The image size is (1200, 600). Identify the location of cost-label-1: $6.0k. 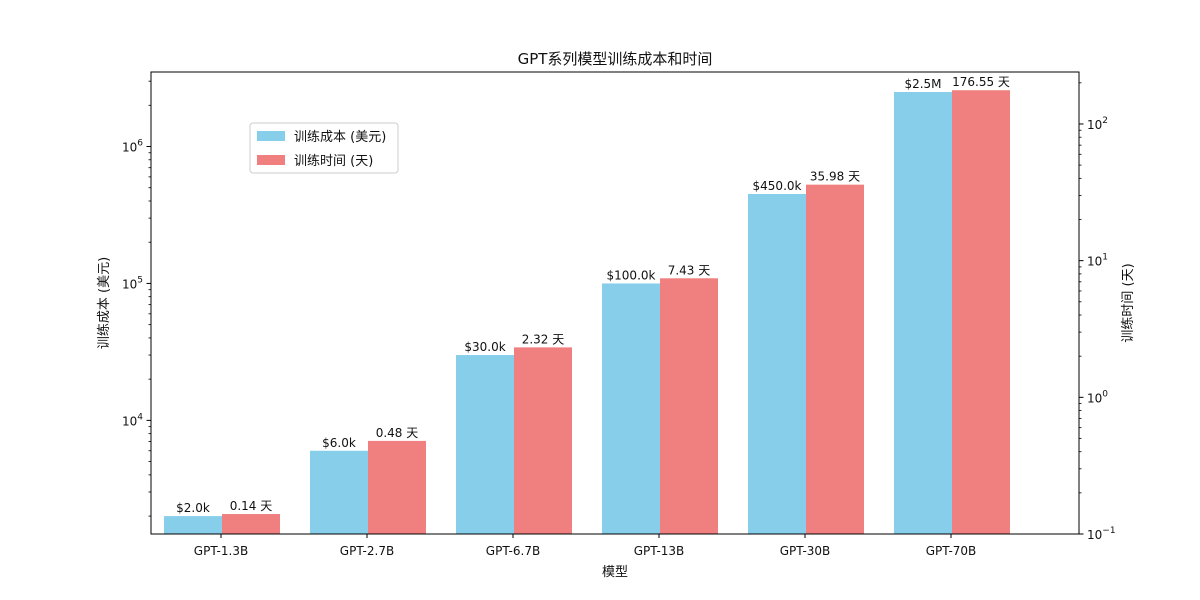
(339, 443).